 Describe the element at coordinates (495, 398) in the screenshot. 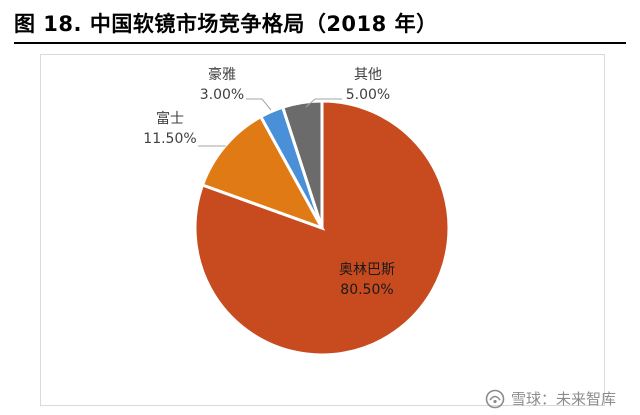

I see `snowball-logo-icon` at that location.